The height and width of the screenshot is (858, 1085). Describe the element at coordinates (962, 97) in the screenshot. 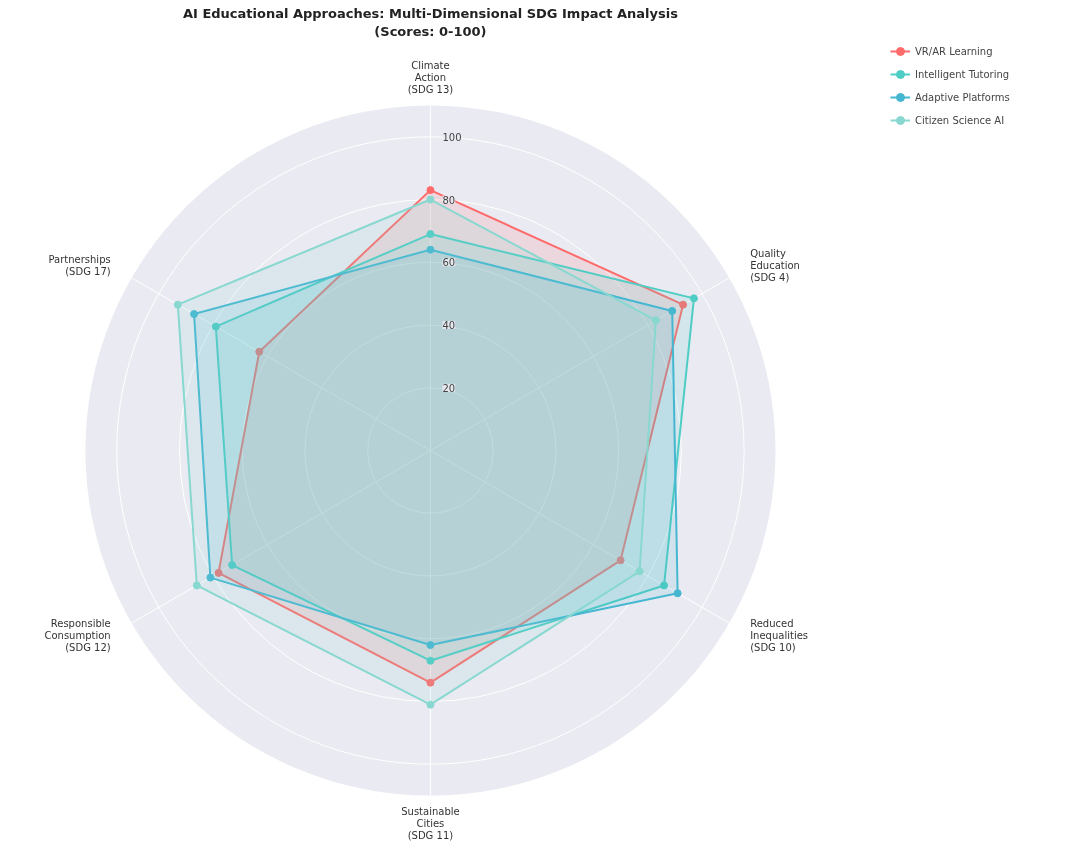

I see `legend-label: Adaptive Platforms` at that location.